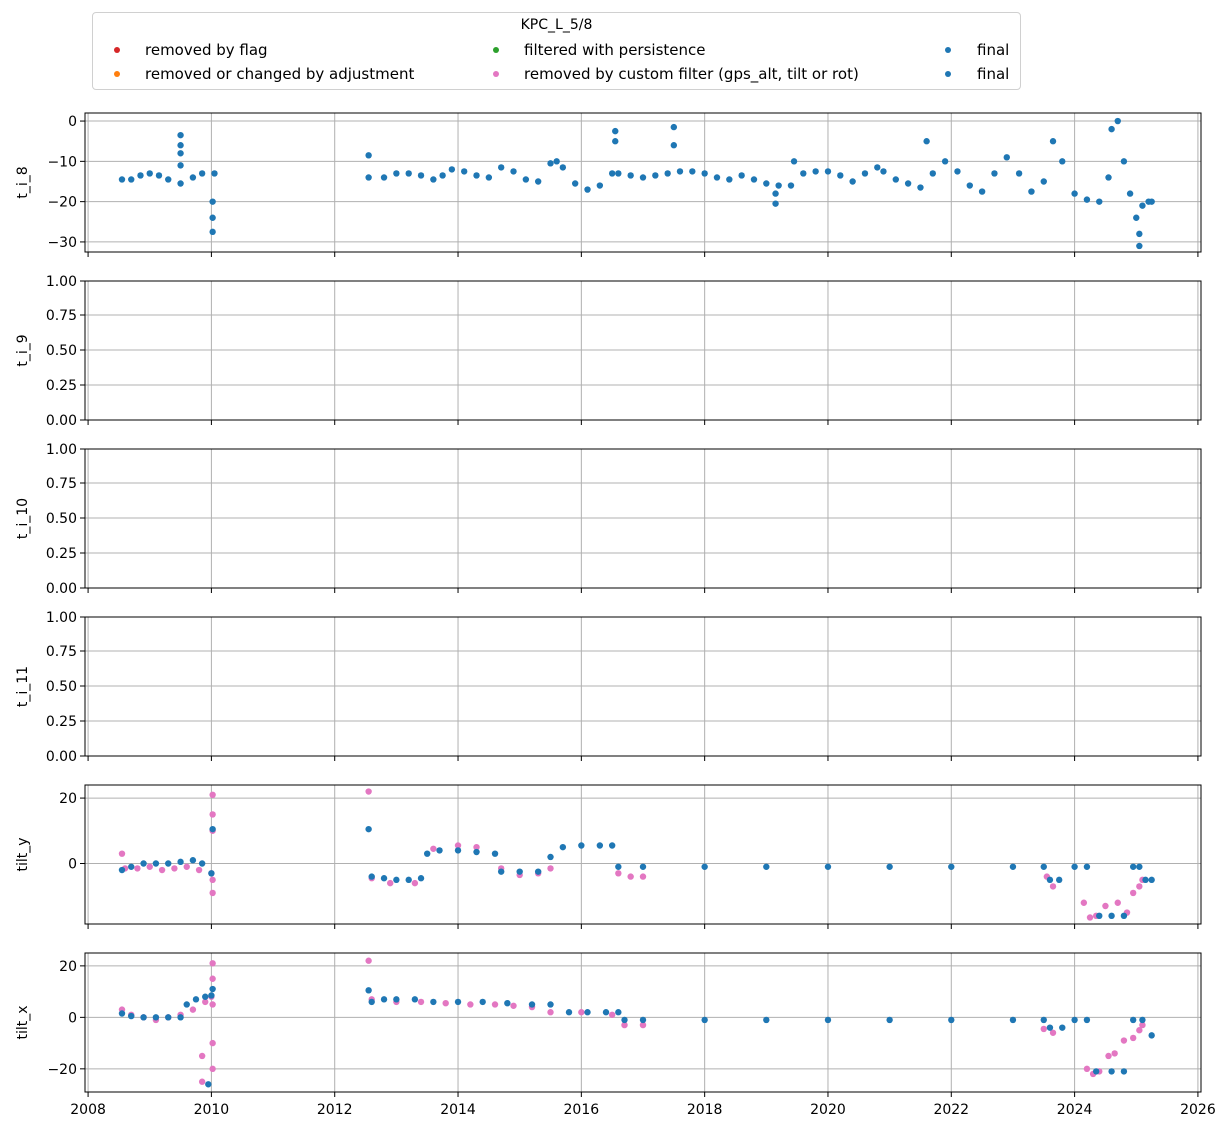 The image size is (1227, 1131). What do you see at coordinates (636, 1022) in the screenshot?
I see `plot-area-tilt_x` at bounding box center [636, 1022].